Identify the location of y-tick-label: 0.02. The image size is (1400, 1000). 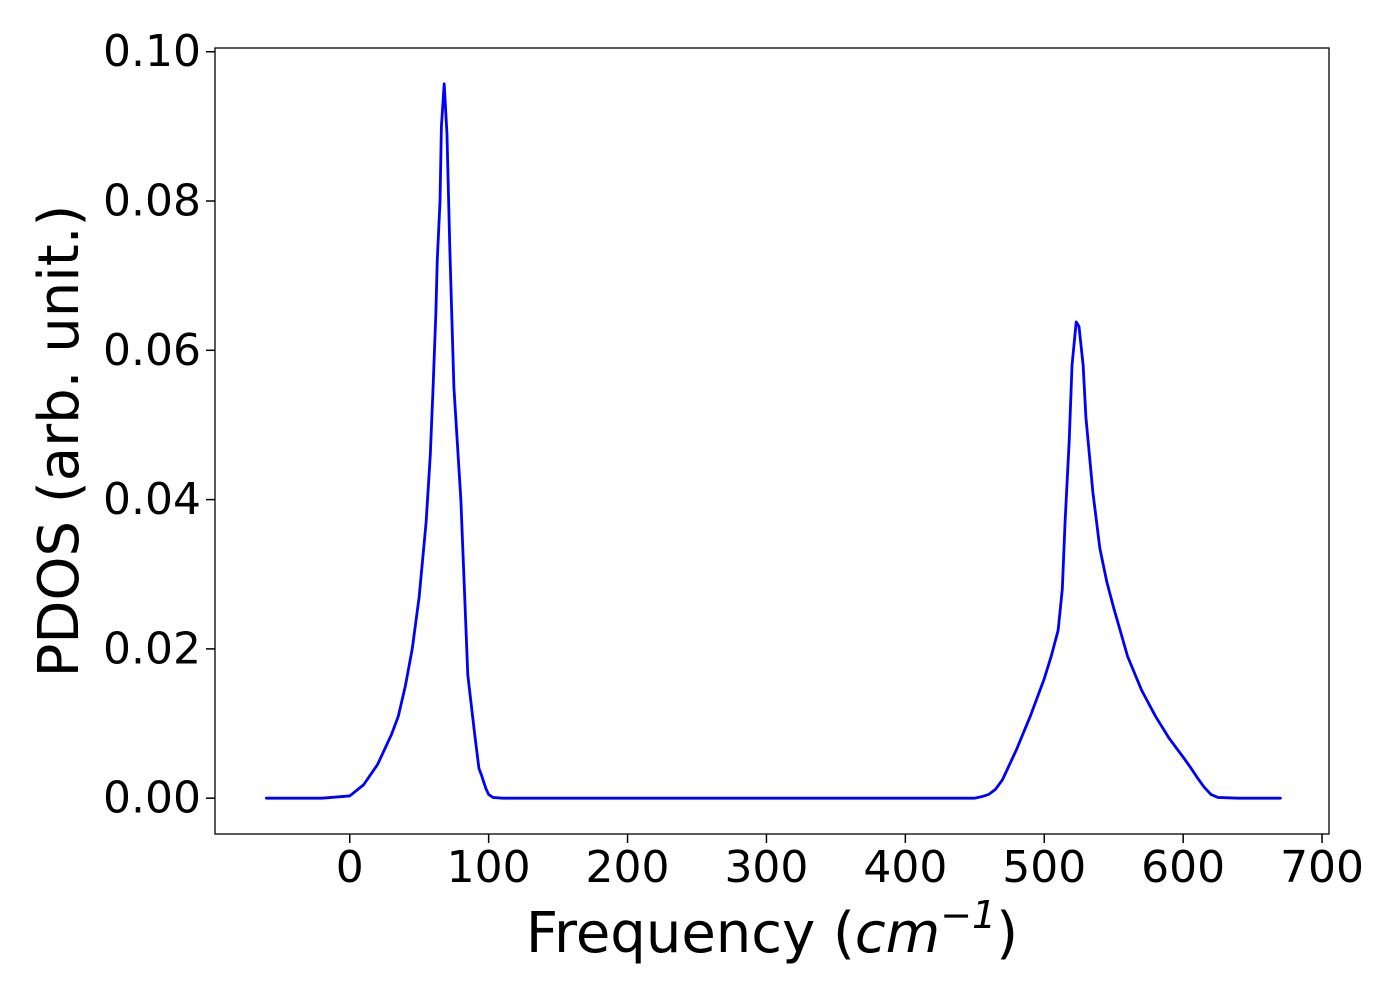
(152, 648).